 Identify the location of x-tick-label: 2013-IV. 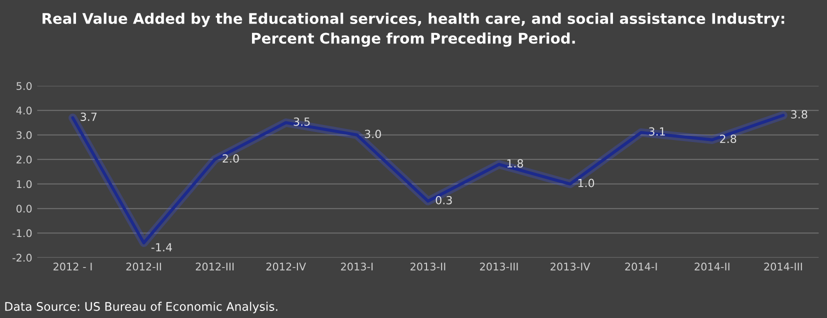
(570, 266).